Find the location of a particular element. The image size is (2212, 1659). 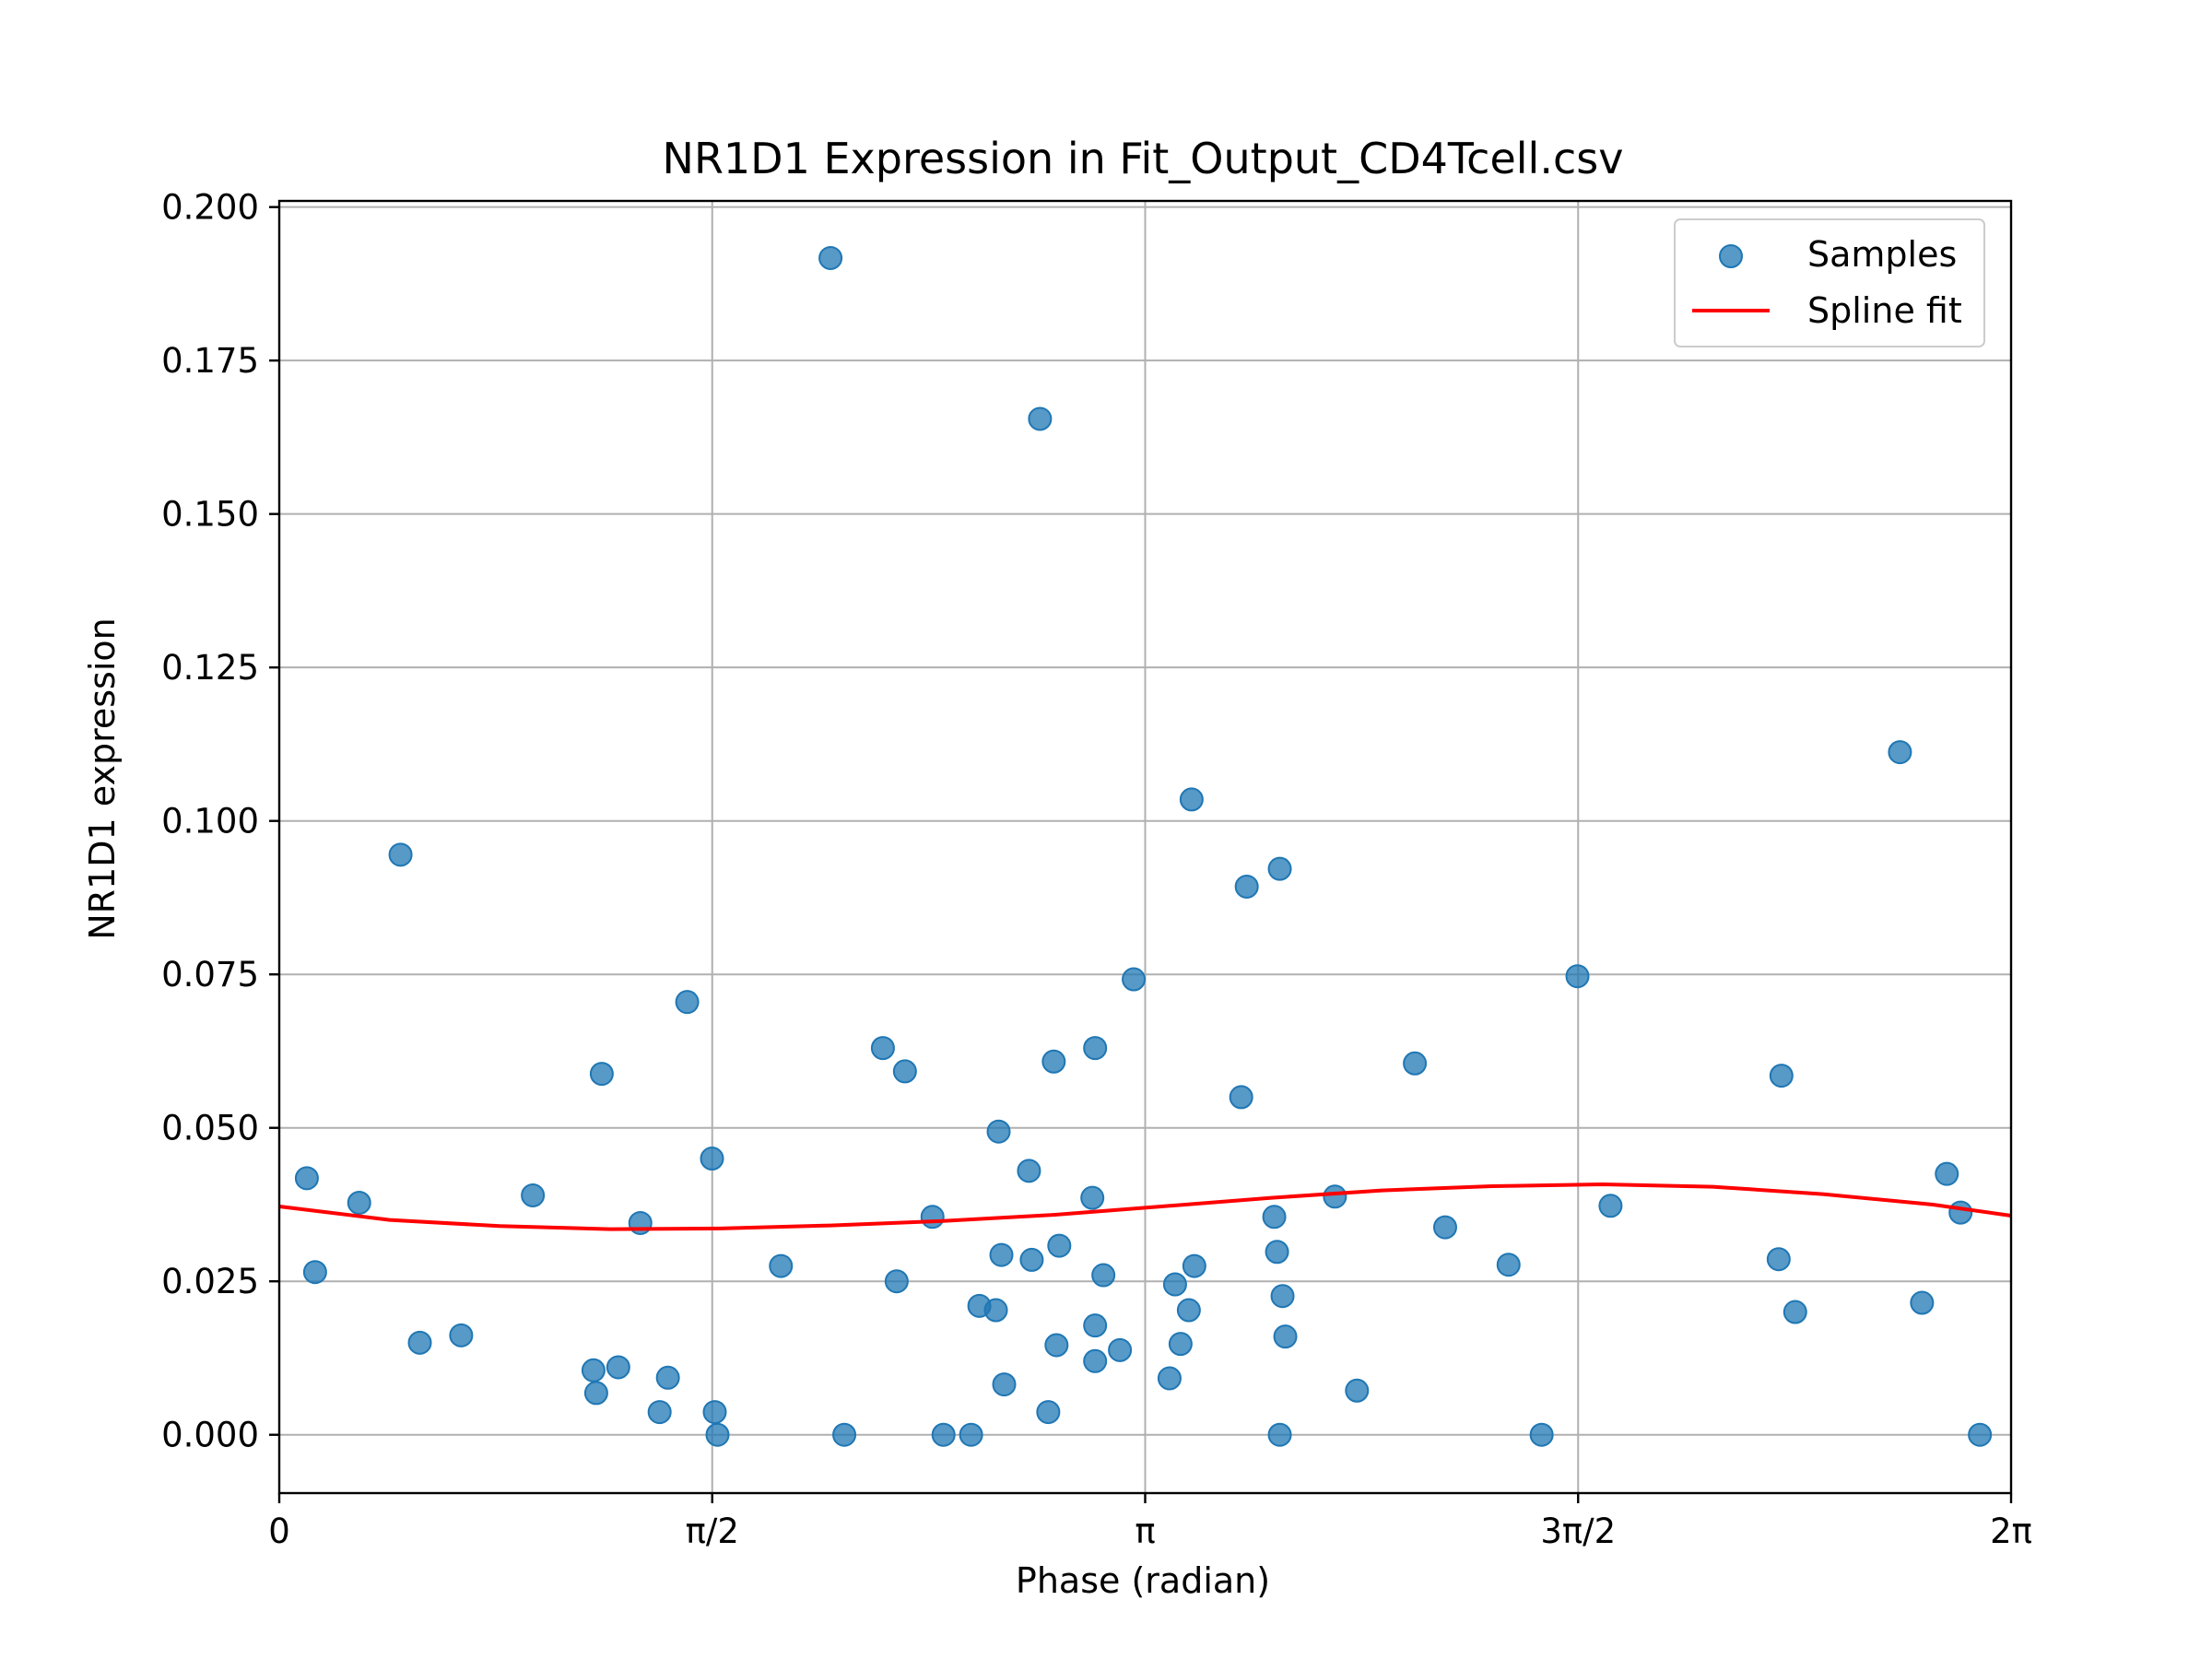

y-tick-label: 0.025 is located at coordinates (210, 1281).